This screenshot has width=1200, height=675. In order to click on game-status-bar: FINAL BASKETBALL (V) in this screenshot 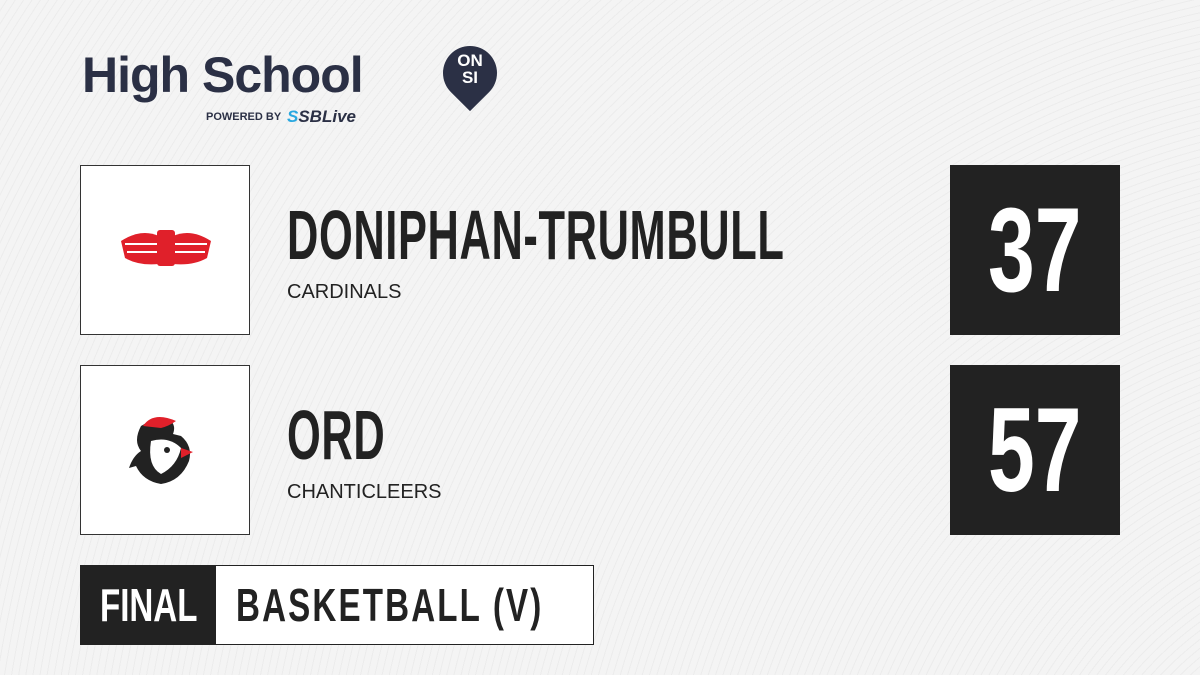, I will do `click(337, 605)`.